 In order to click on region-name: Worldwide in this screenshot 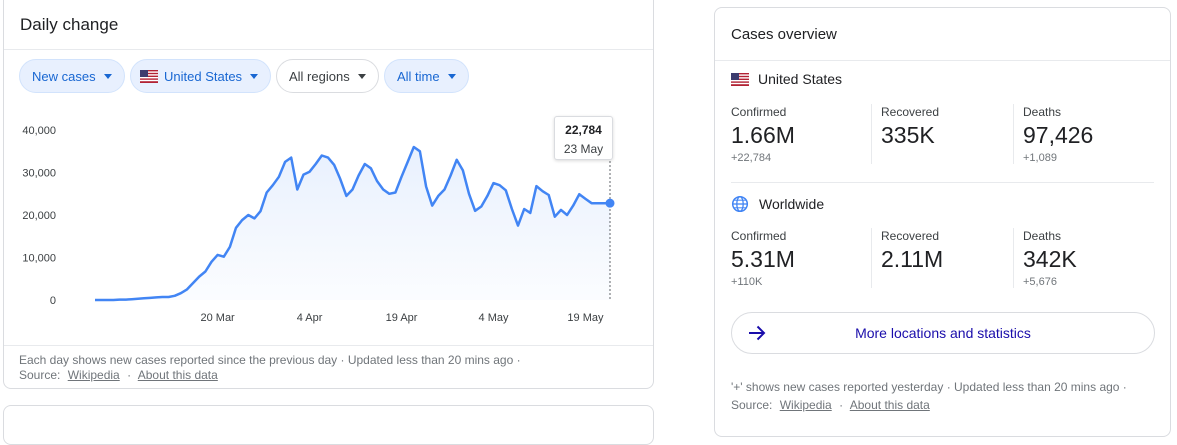, I will do `click(792, 204)`.